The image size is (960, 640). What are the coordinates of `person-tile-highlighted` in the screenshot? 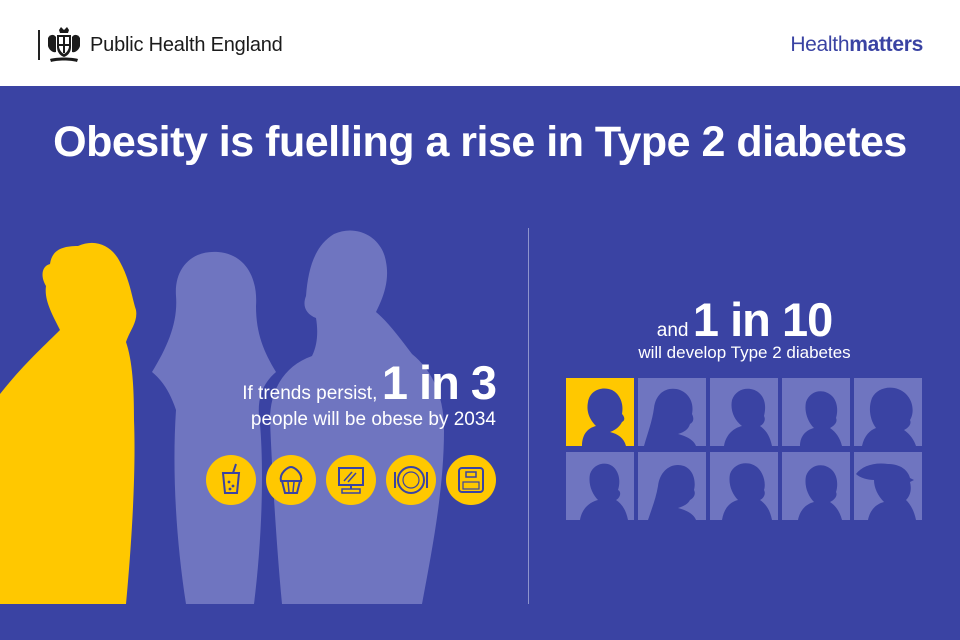 It's located at (600, 412).